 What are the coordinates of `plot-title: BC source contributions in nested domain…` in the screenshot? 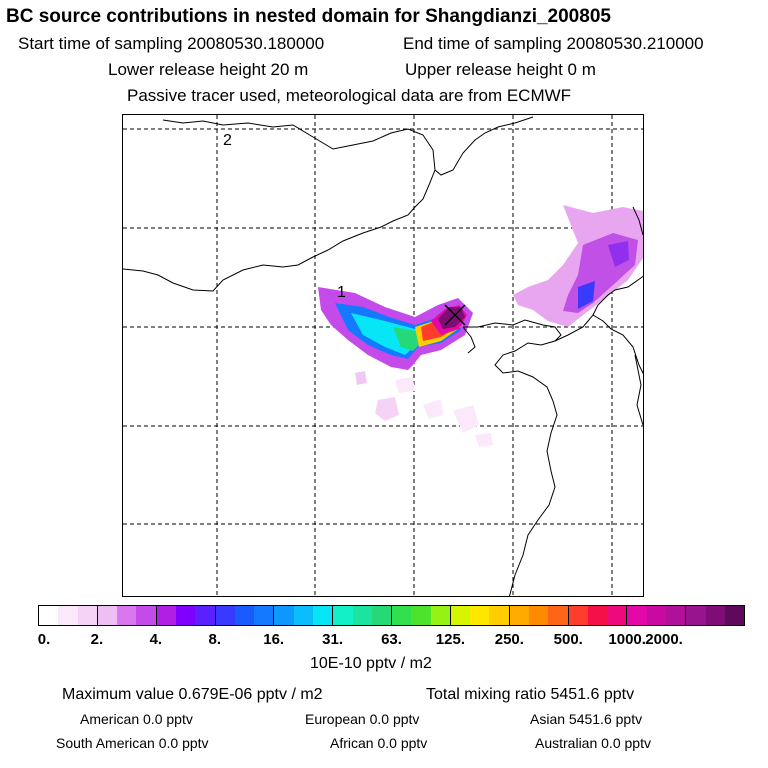 It's located at (308, 16).